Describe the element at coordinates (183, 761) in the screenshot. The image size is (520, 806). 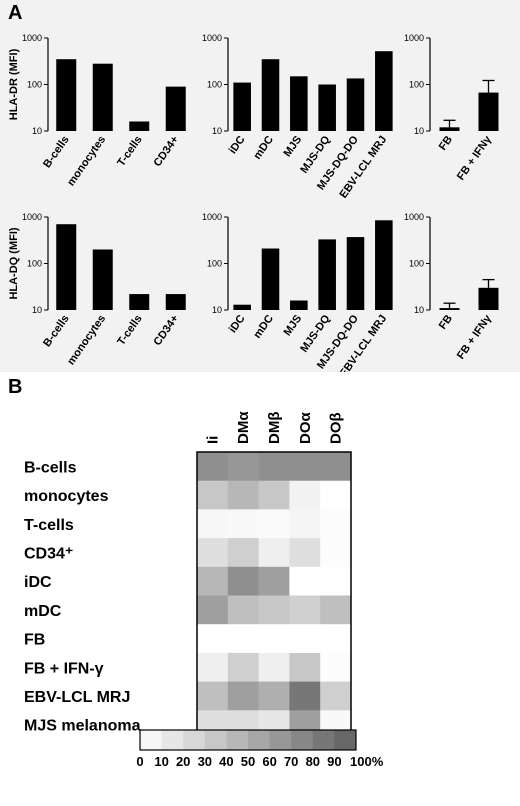
I see `scale-tick-label: 20` at that location.